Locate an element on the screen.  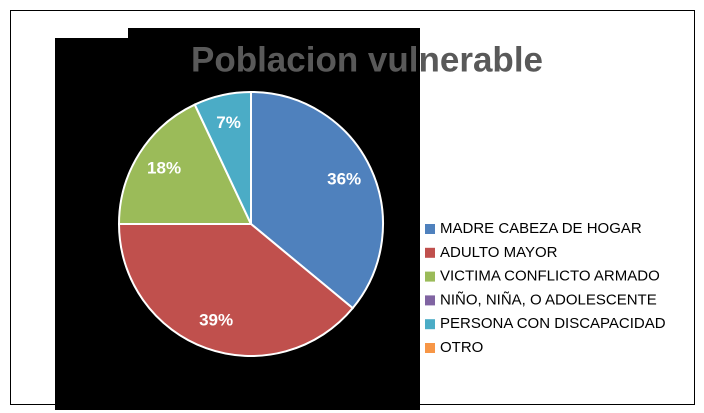
data-label: 36% is located at coordinates (344, 179).